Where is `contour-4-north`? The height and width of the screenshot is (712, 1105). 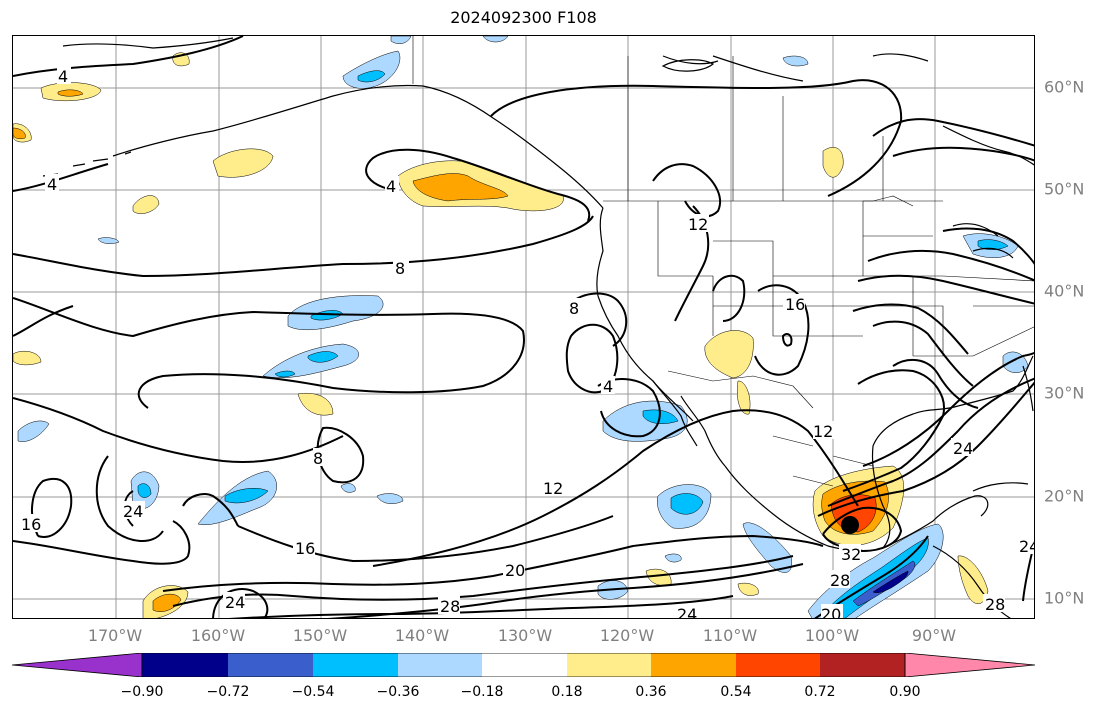
contour-4-north is located at coordinates (128, 56).